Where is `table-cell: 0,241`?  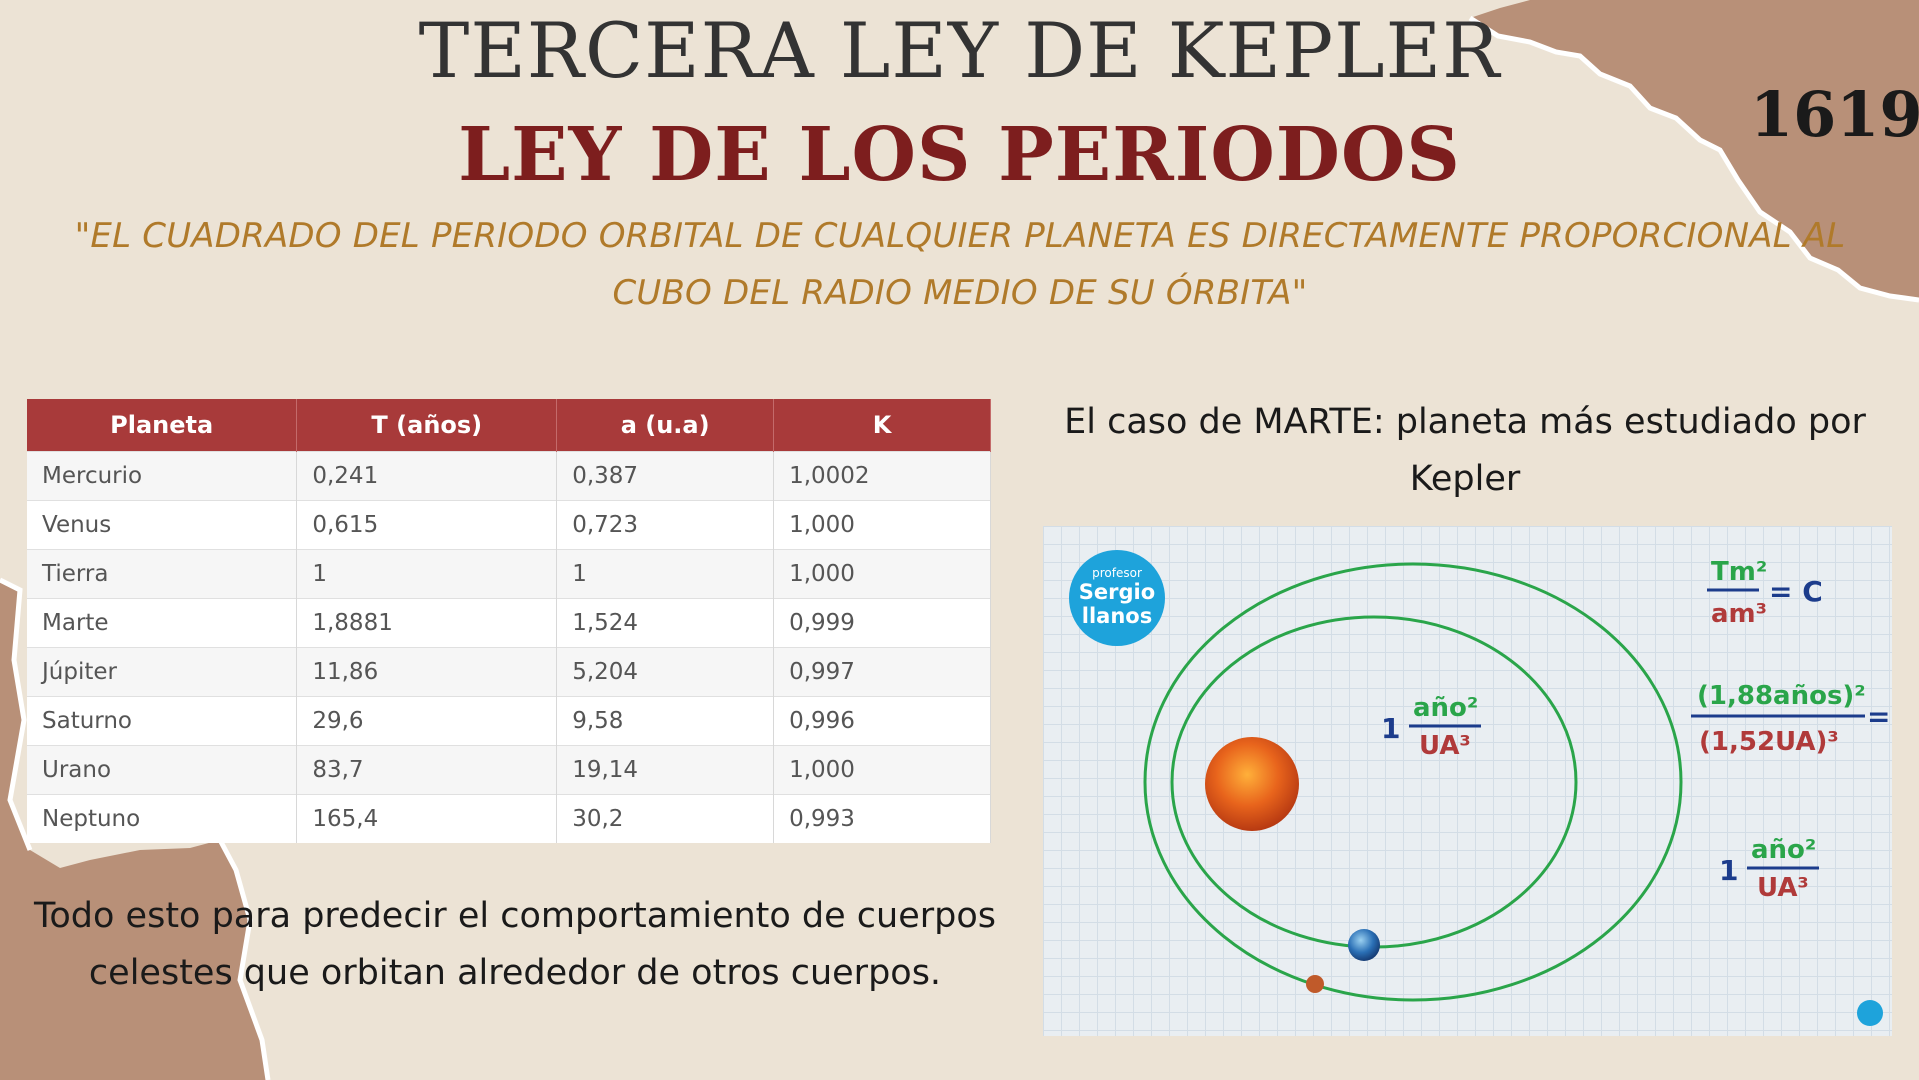 table-cell: 0,241 is located at coordinates (427, 476).